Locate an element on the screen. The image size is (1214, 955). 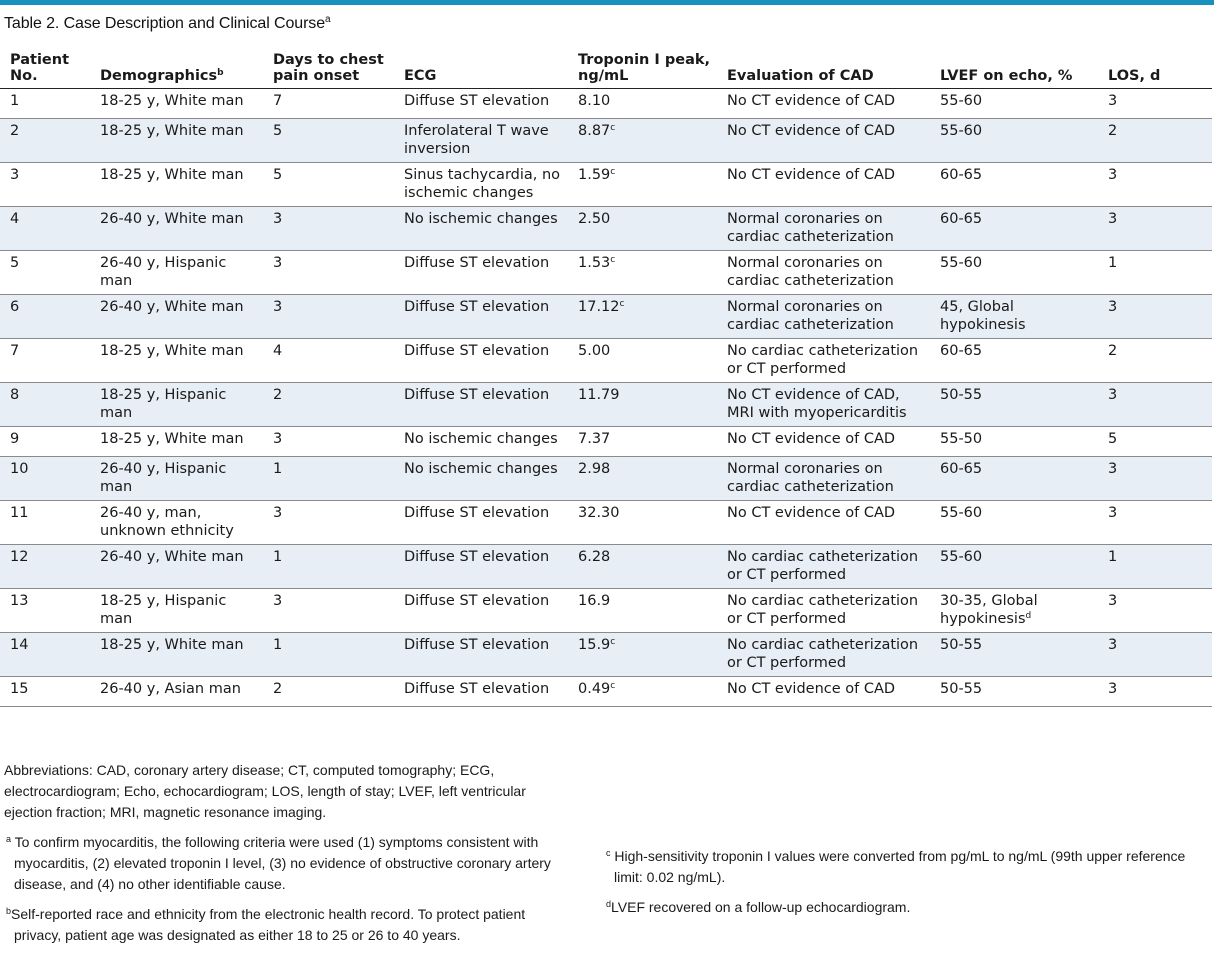
troponin-cell: 0.49c is located at coordinates (642, 691).